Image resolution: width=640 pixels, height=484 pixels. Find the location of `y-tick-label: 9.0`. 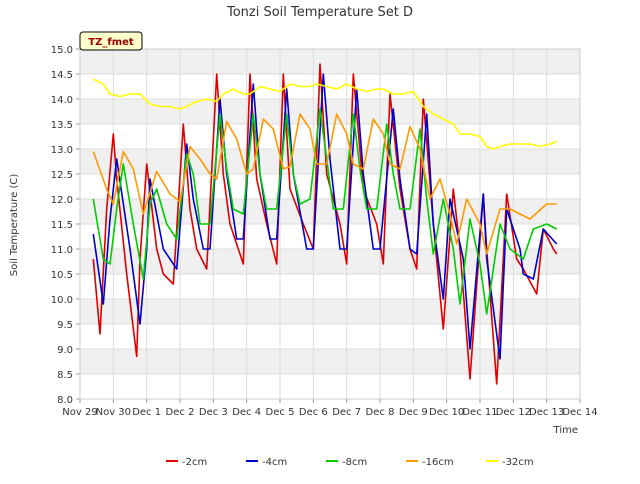

y-tick-label: 9.0 is located at coordinates (65, 350).